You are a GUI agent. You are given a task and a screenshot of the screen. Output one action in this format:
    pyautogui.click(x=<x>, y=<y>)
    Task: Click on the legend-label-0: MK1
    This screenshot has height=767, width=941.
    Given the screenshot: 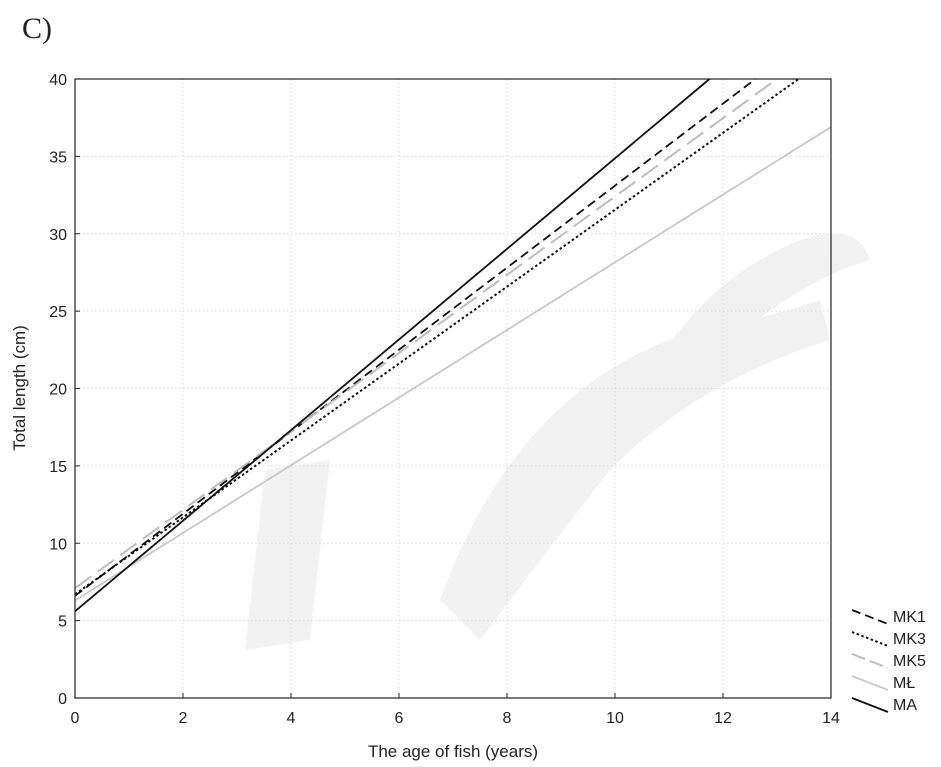 What is the action you would take?
    pyautogui.click(x=909, y=617)
    